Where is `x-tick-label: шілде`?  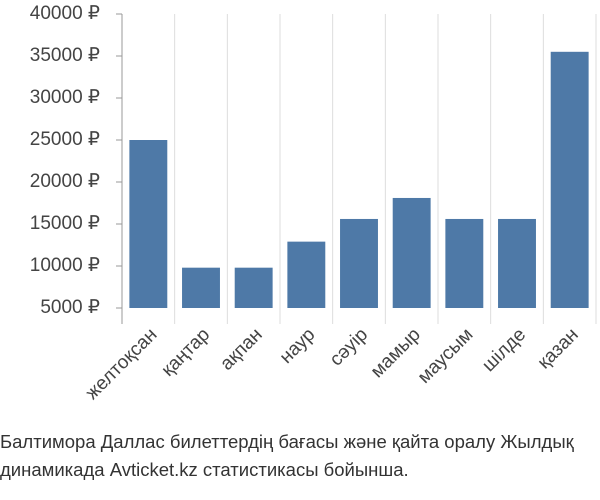
x-tick-label: шілде is located at coordinates (504, 350).